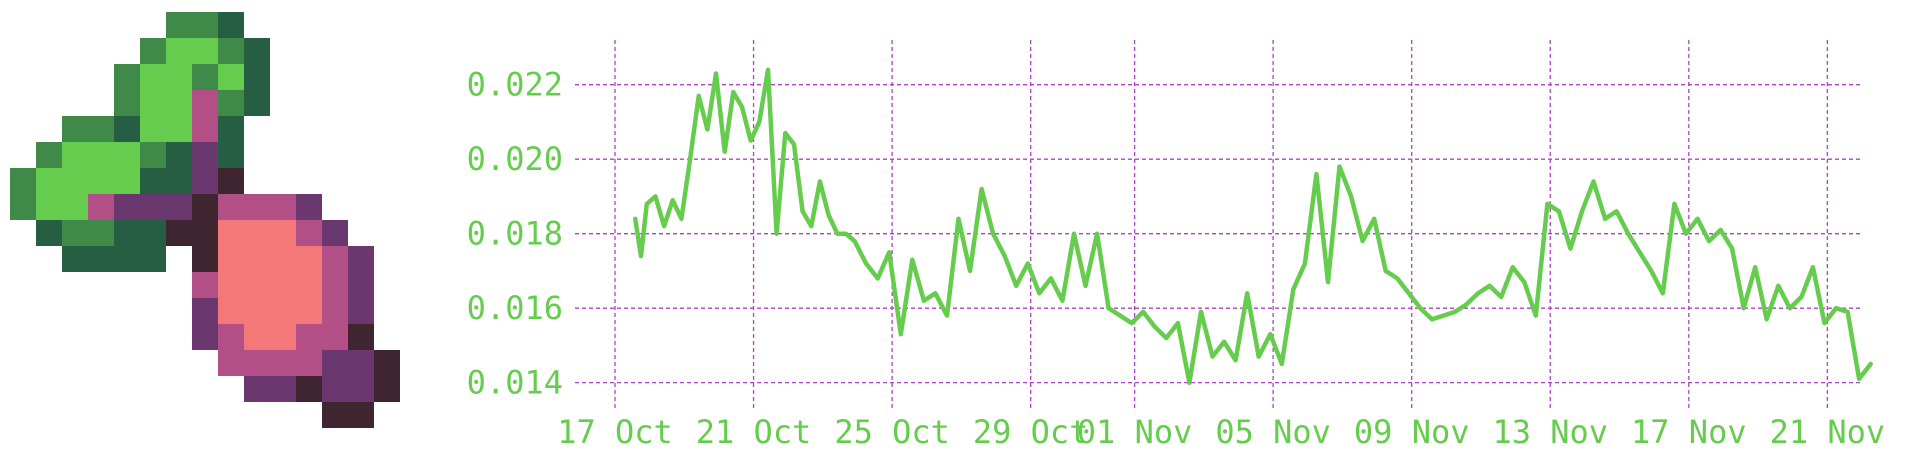 The image size is (1905, 463). What do you see at coordinates (892, 432) in the screenshot?
I see `x-tick-label: 25 Oct` at bounding box center [892, 432].